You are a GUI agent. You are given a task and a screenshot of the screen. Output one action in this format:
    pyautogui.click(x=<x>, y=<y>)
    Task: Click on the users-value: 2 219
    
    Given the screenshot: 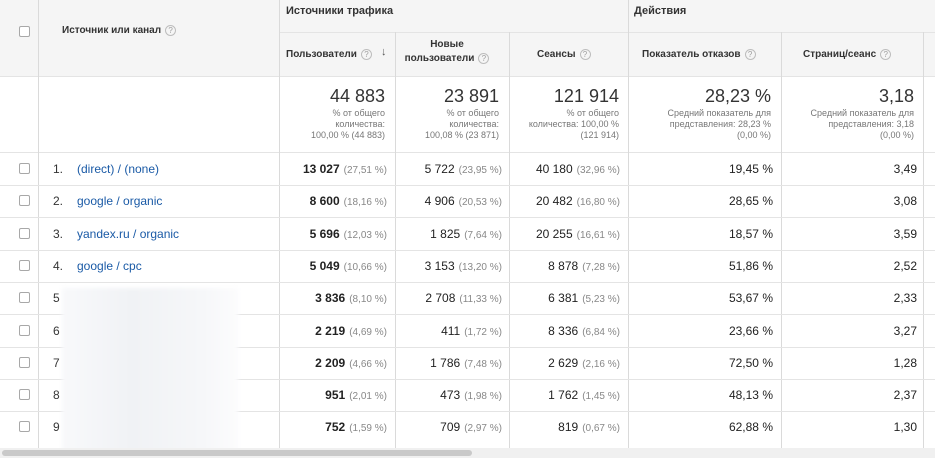 What is the action you would take?
    pyautogui.click(x=330, y=331)
    